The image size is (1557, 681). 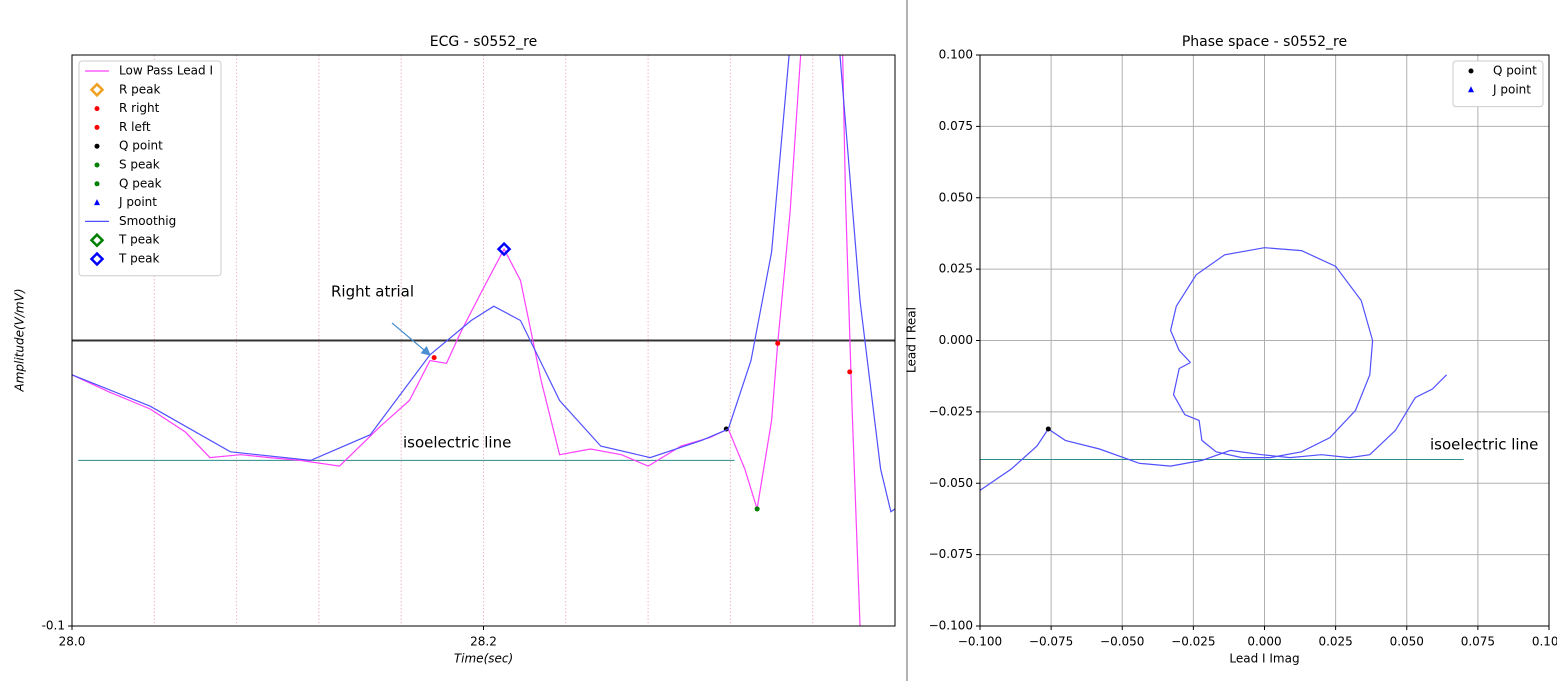 I want to click on y-tick-label: 0.050, so click(x=956, y=197).